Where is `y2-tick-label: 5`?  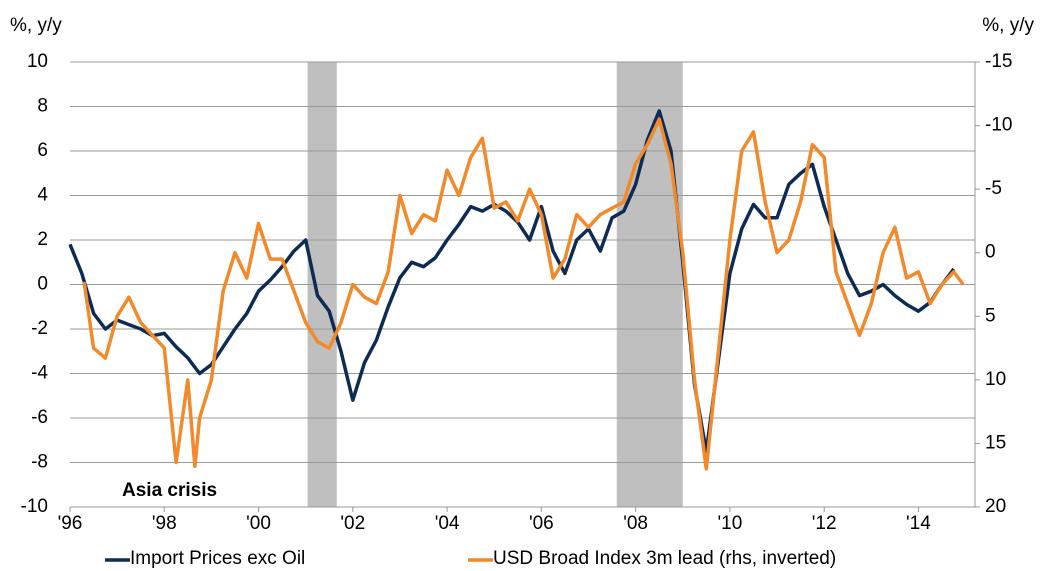 y2-tick-label: 5 is located at coordinates (990, 315).